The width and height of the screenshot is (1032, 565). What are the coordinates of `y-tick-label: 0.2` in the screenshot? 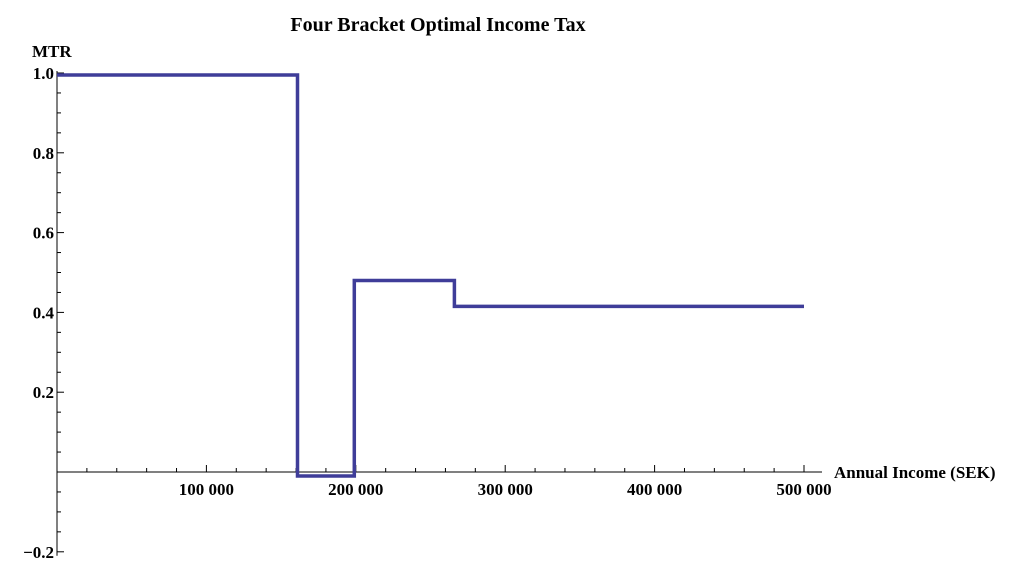 It's located at (43, 392).